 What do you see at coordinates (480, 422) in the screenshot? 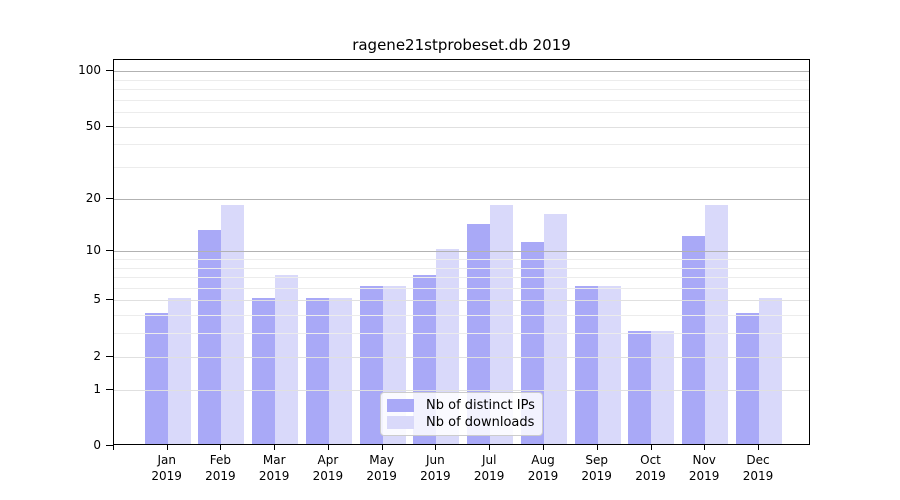
I see `legend-label-downloads: Nb of downloads` at bounding box center [480, 422].